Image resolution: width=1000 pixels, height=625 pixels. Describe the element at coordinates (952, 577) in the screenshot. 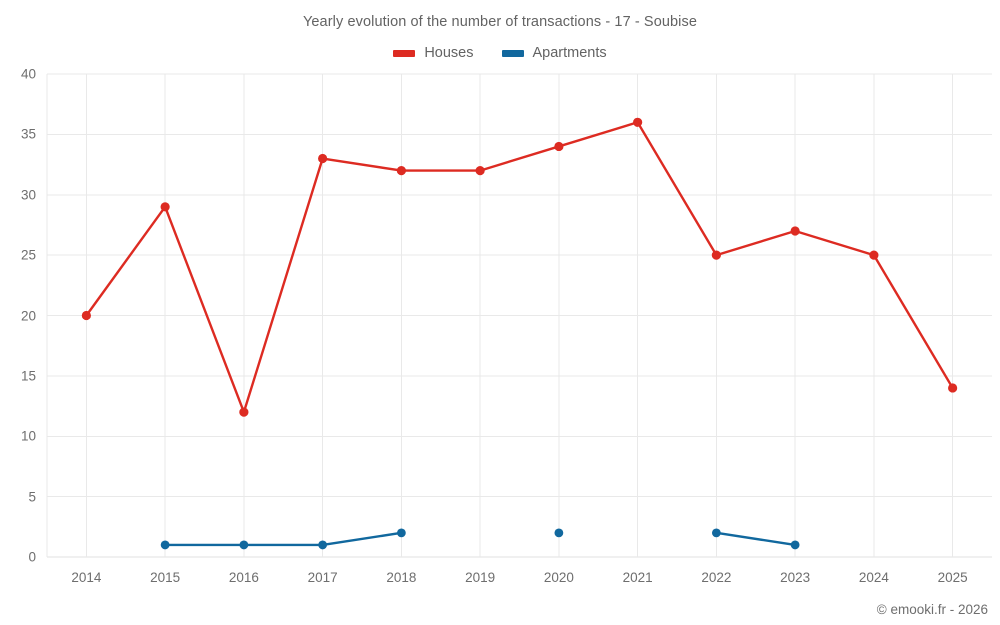

I see `x-axis-tick-label: 2025` at that location.